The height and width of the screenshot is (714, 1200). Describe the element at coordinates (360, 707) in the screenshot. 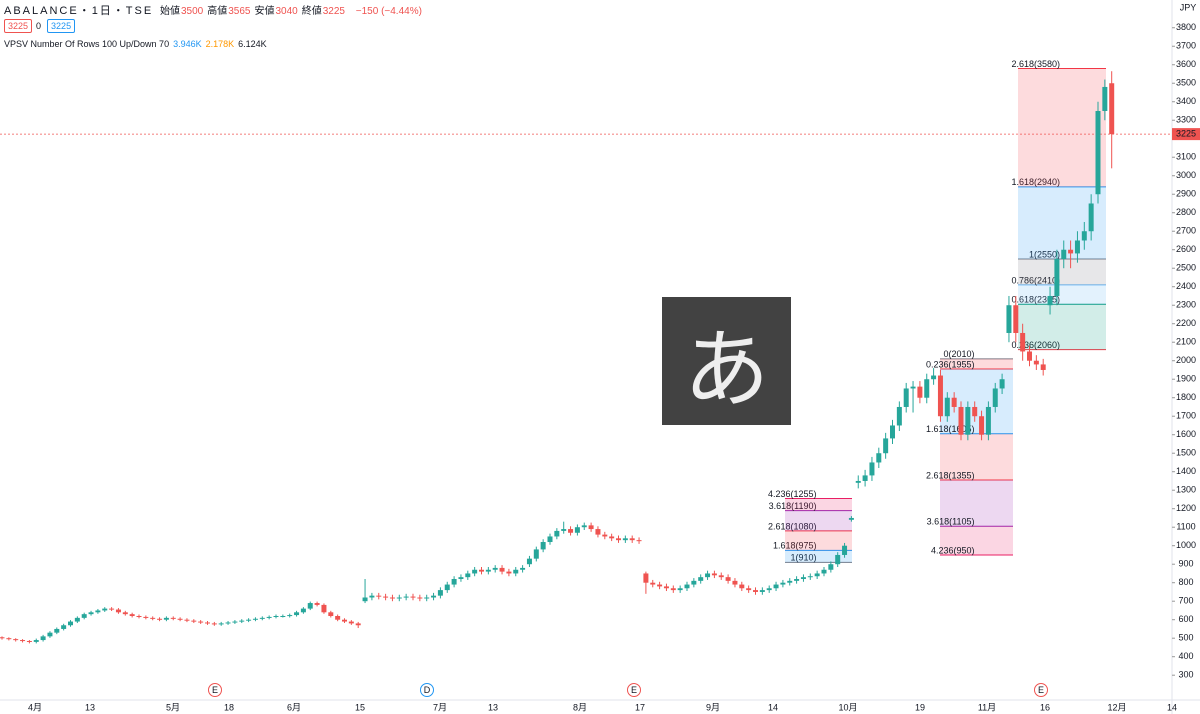

I see `x-tick-label: 15` at that location.